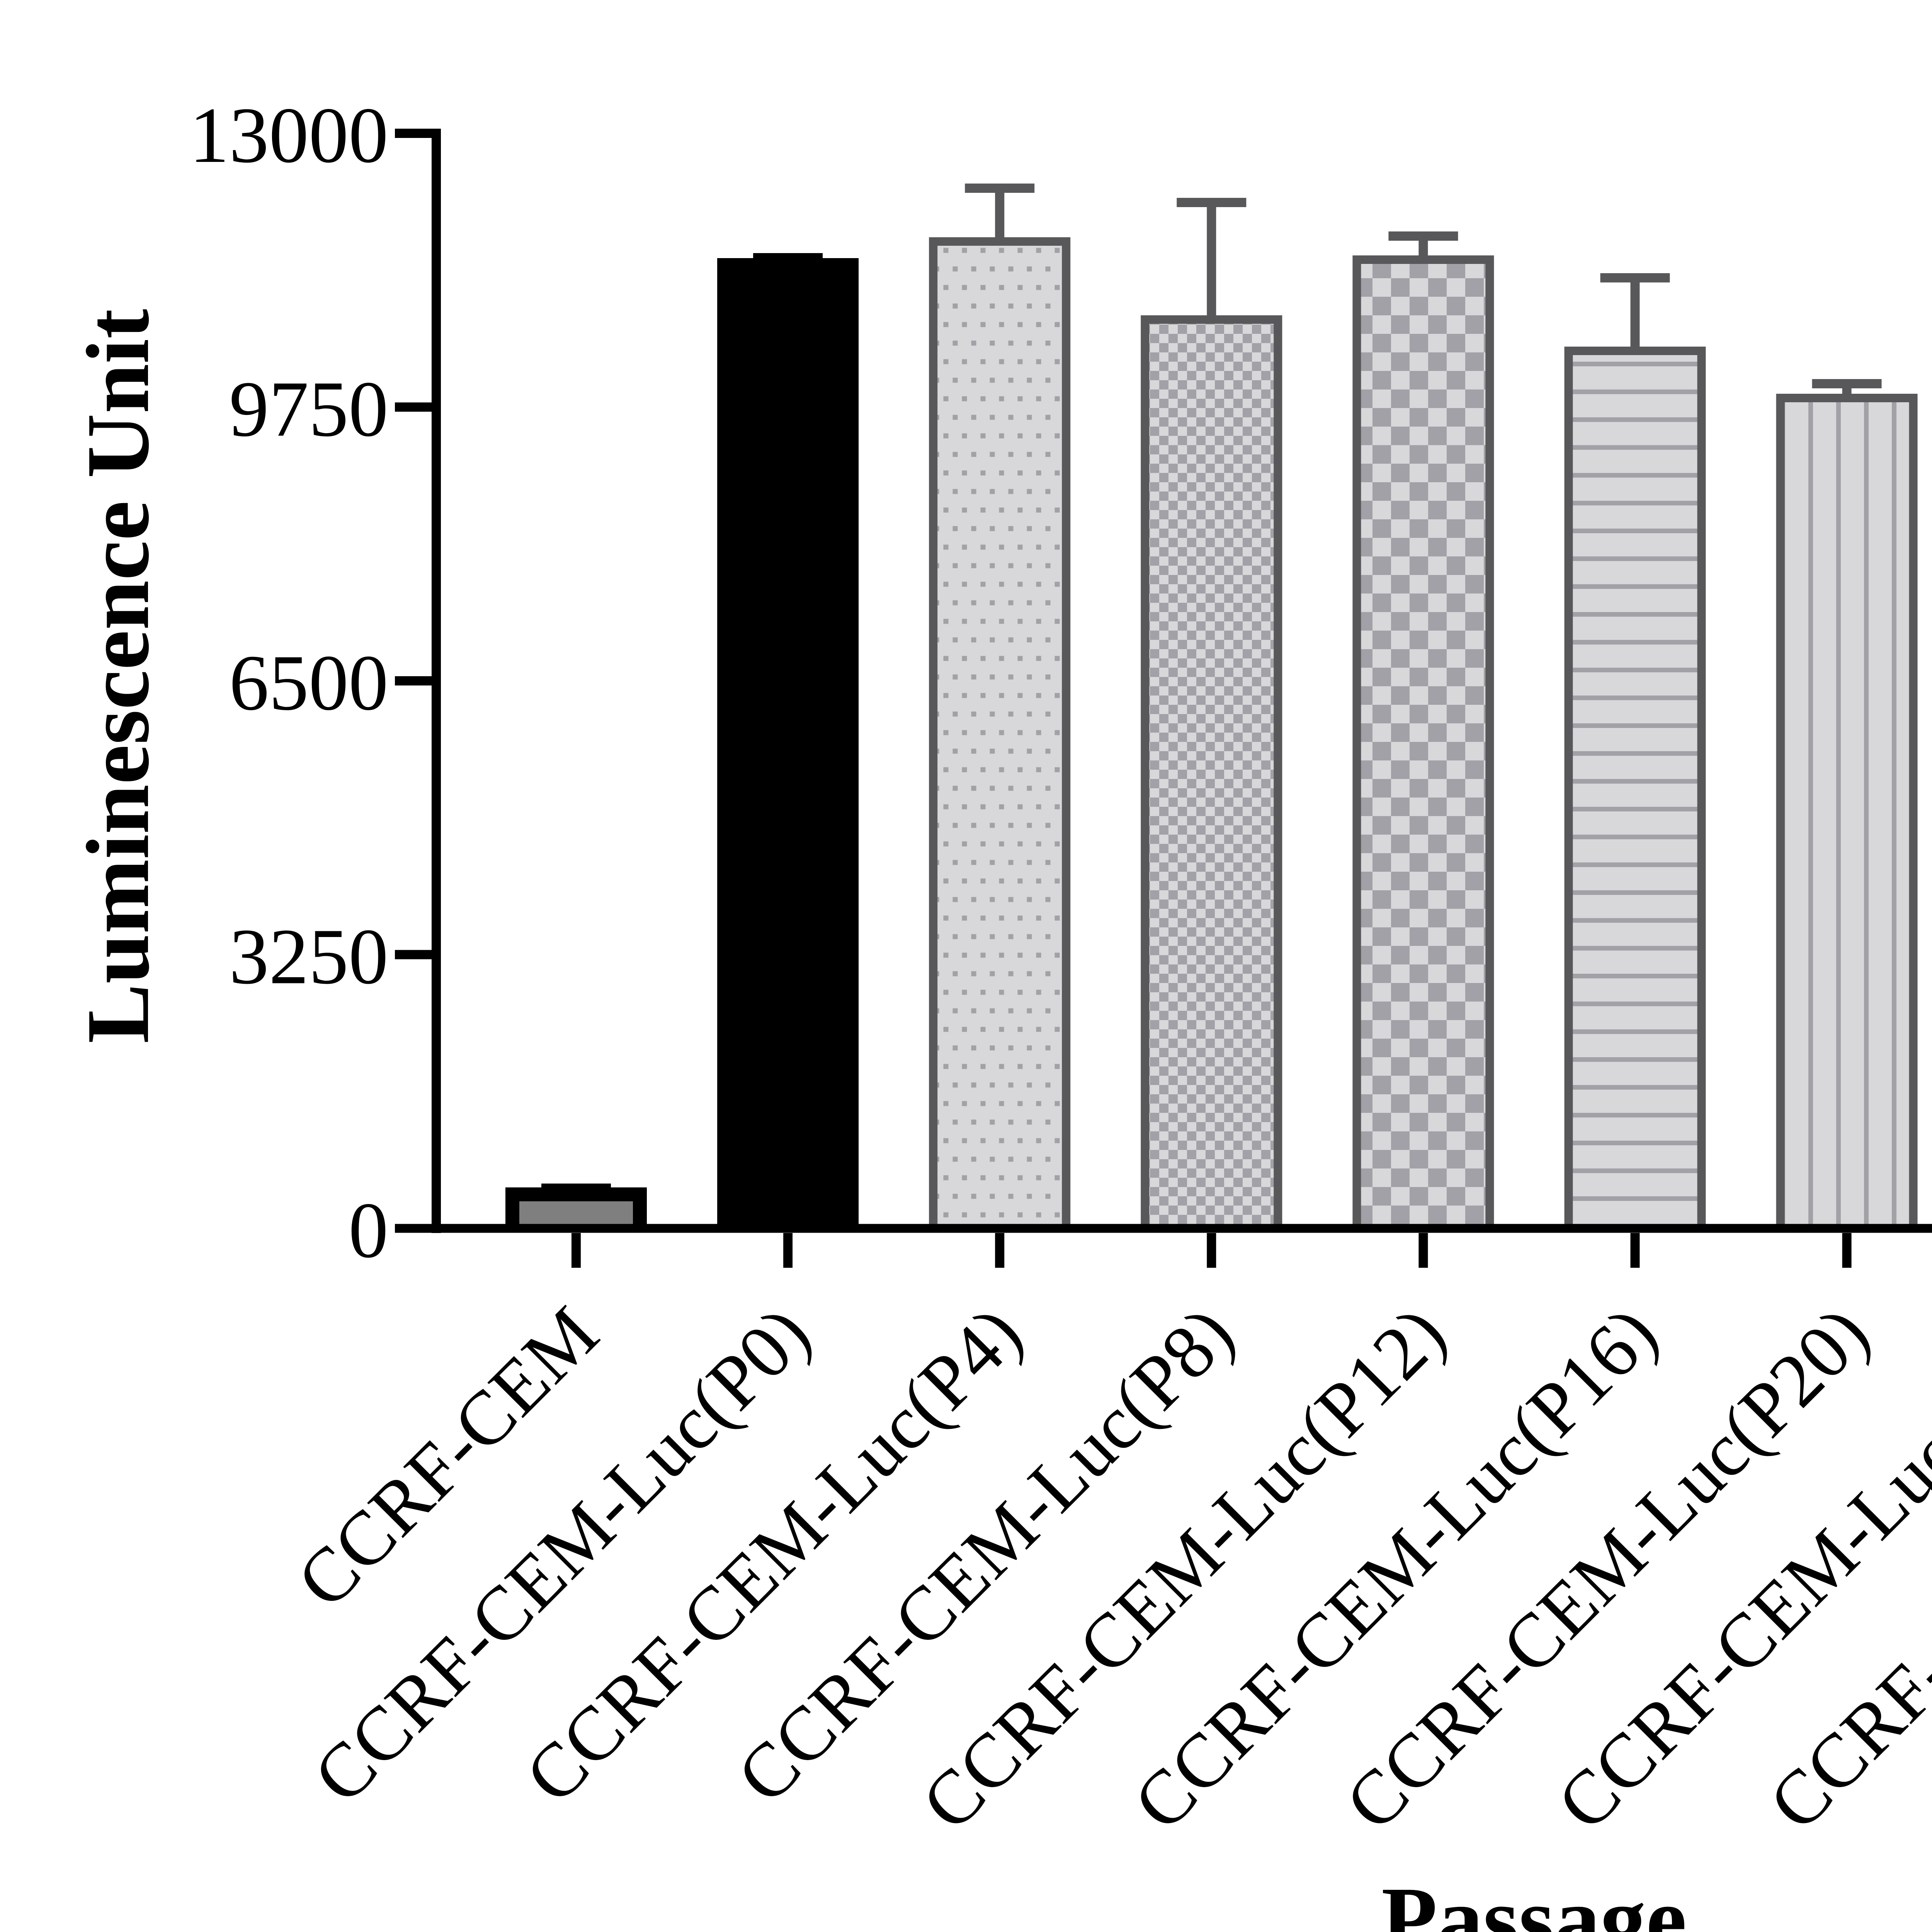 Image resolution: width=1932 pixels, height=1932 pixels. What do you see at coordinates (289, 135) in the screenshot?
I see `svg-text: 13000` at bounding box center [289, 135].